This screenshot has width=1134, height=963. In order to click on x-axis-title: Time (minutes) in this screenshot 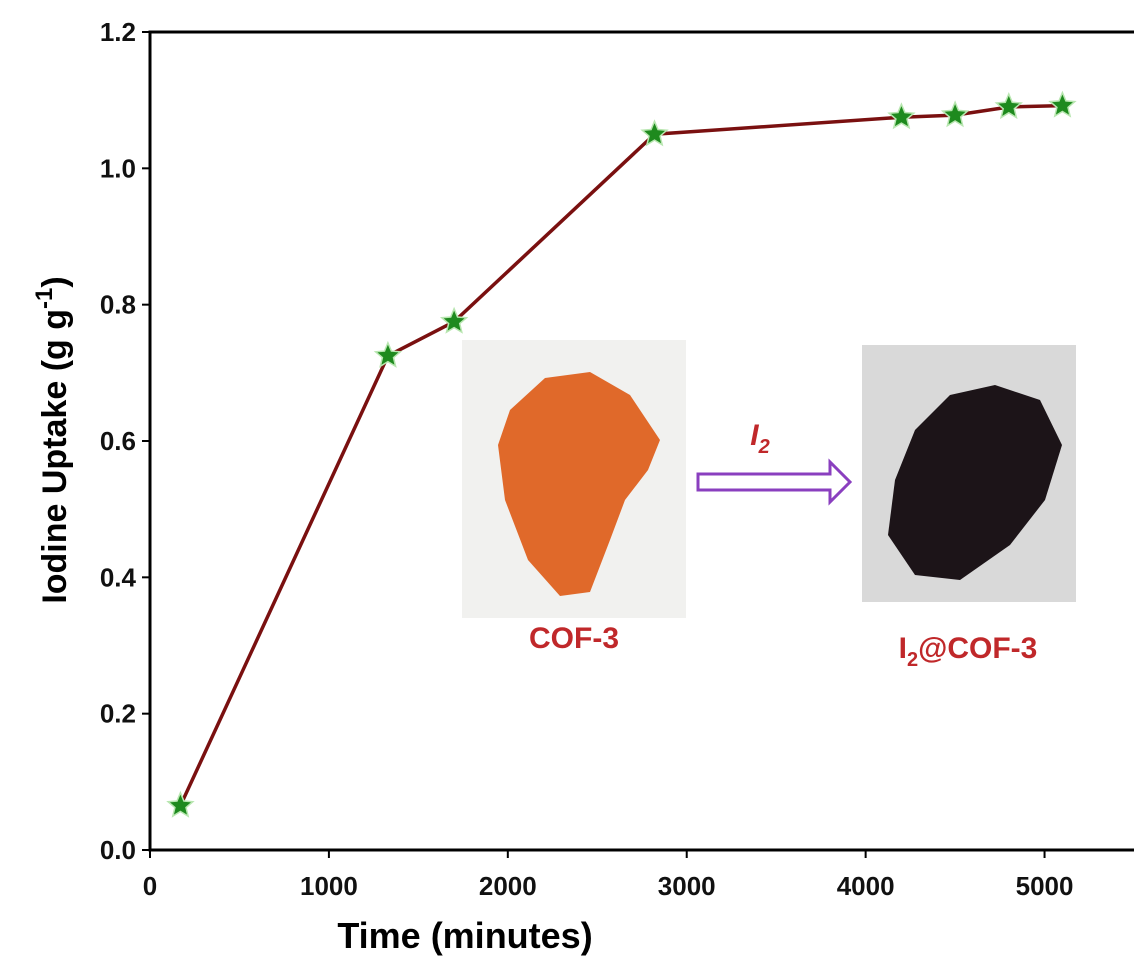, I will do `click(464, 935)`.